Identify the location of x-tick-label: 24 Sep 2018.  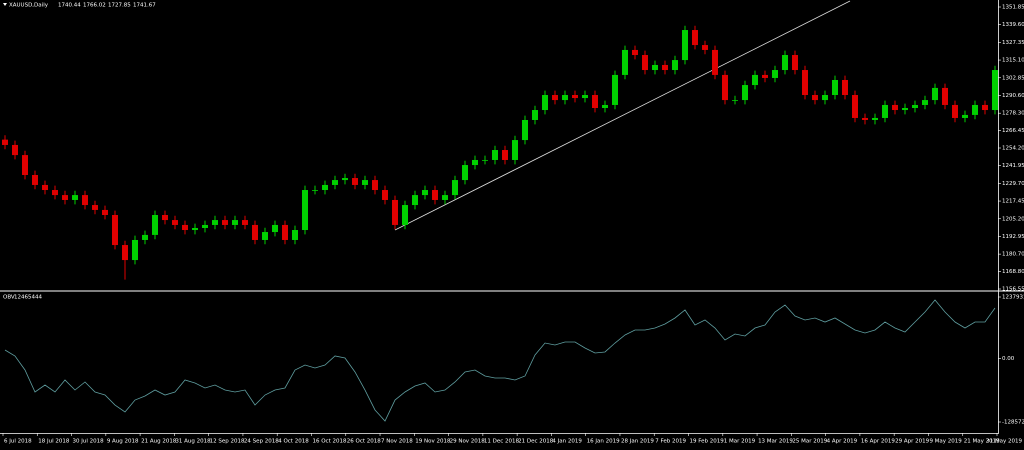
(261, 442).